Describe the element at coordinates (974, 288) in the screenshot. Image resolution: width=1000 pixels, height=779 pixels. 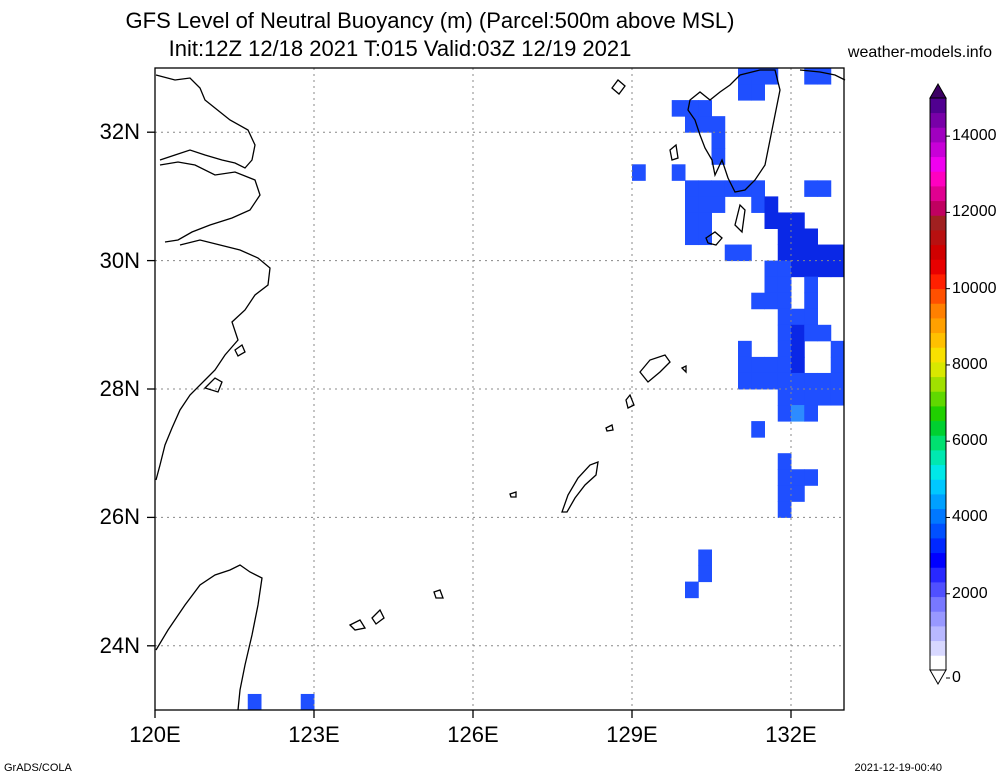
I see `colorbar-label: 10000` at that location.